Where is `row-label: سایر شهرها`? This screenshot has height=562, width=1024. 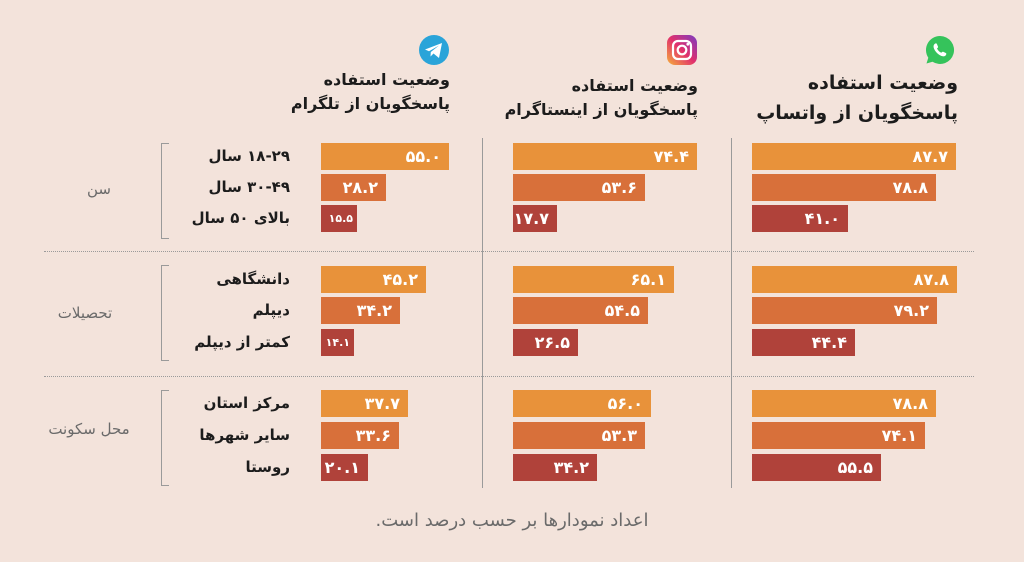 row-label: سایر شهرها is located at coordinates (244, 435).